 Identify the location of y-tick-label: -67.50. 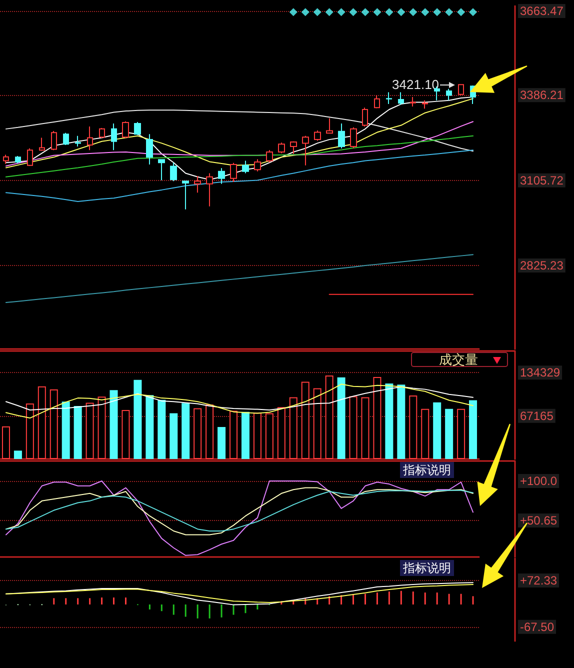
(537, 627).